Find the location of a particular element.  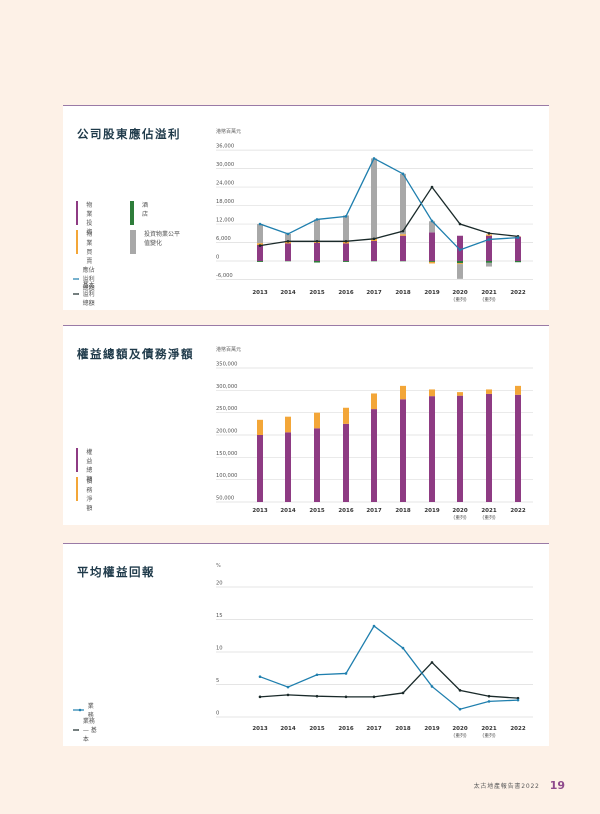

legend-underlying-profit: 基本溢利總額 is located at coordinates (85, 293).